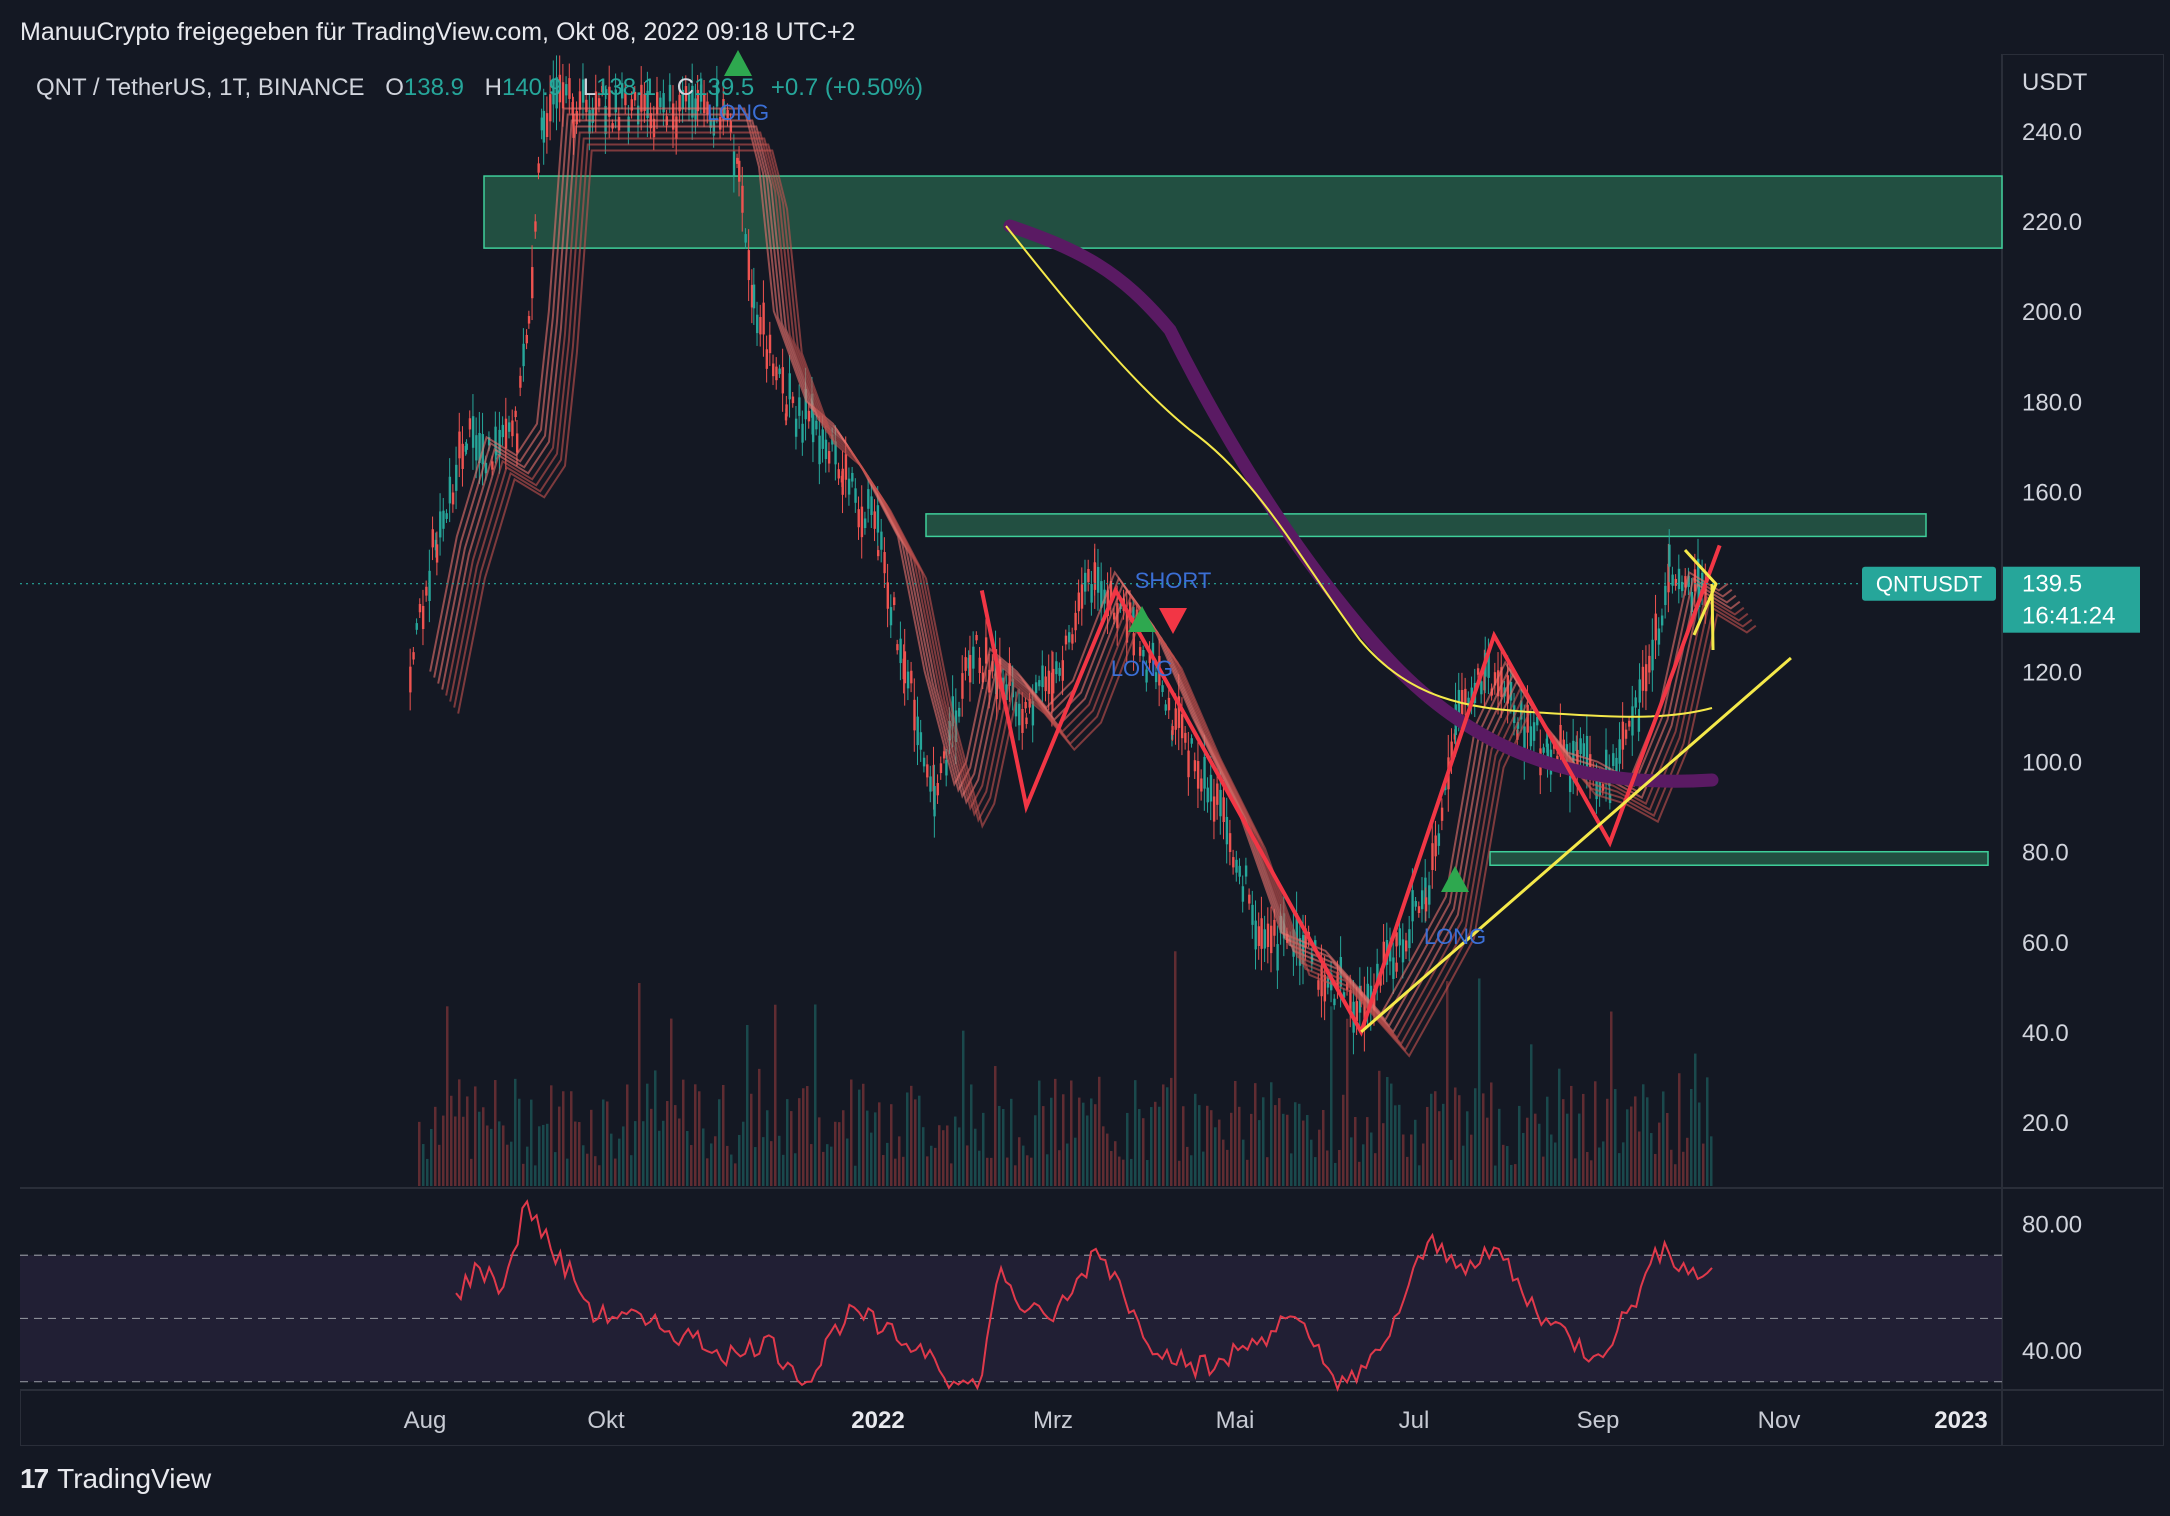 Image resolution: width=2170 pixels, height=1516 pixels. Describe the element at coordinates (685, 87) in the screenshot. I see `legend-close-label: C` at that location.